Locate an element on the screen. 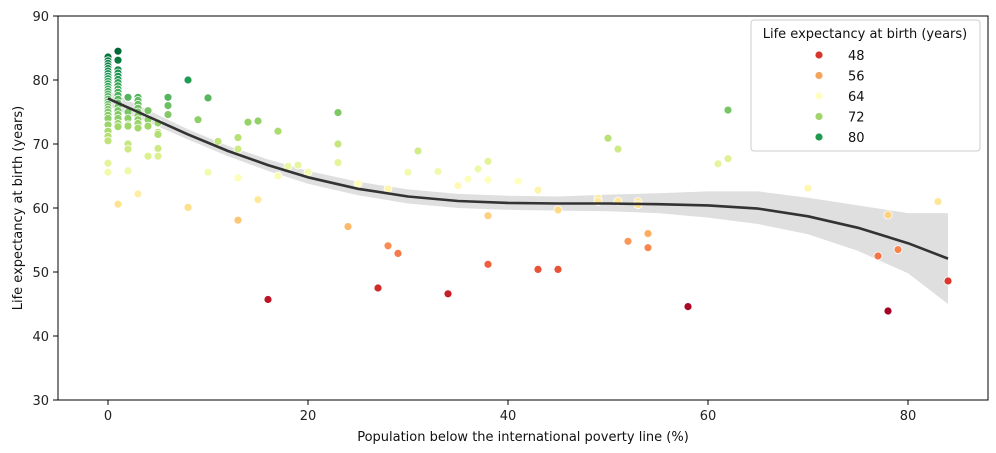  x-tick-label: 80 is located at coordinates (908, 416).